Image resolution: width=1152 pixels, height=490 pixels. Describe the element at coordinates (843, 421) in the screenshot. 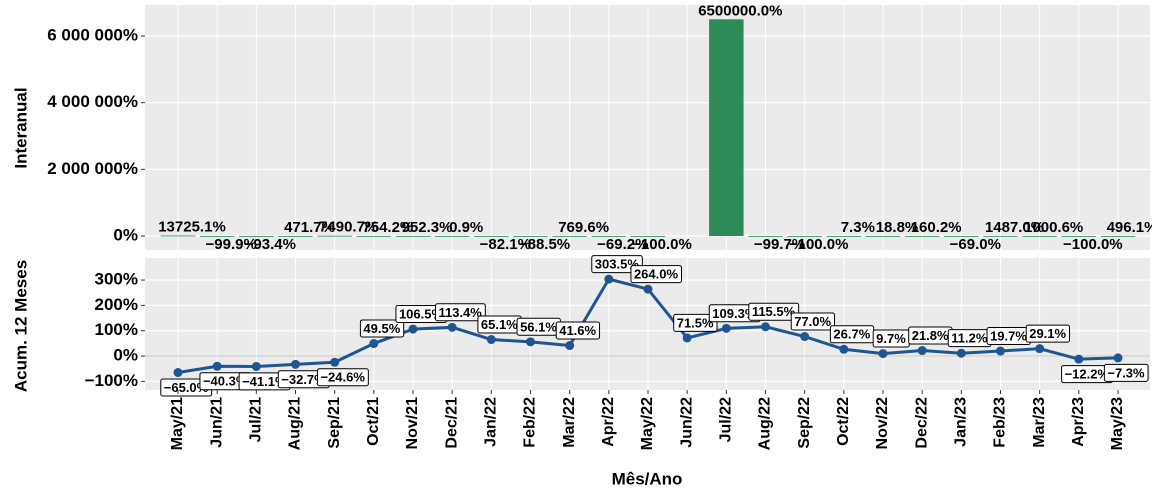

I see `x-tick-label: Oct/22` at that location.